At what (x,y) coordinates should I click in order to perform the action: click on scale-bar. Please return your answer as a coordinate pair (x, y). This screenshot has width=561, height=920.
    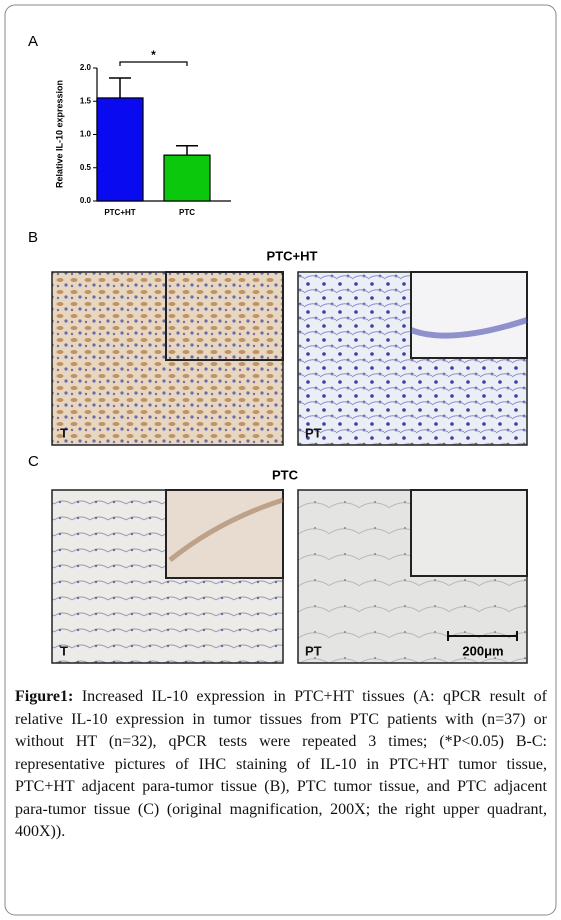
    Looking at the image, I should click on (482, 636).